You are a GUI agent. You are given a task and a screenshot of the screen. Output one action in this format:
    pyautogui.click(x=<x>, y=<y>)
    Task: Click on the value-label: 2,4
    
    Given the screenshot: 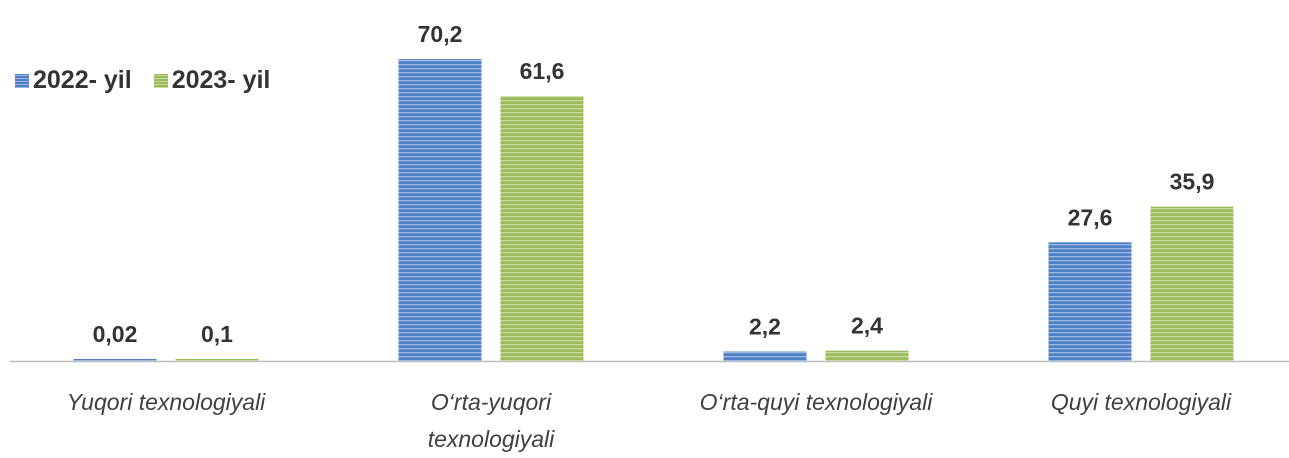 What is the action you would take?
    pyautogui.click(x=867, y=326)
    